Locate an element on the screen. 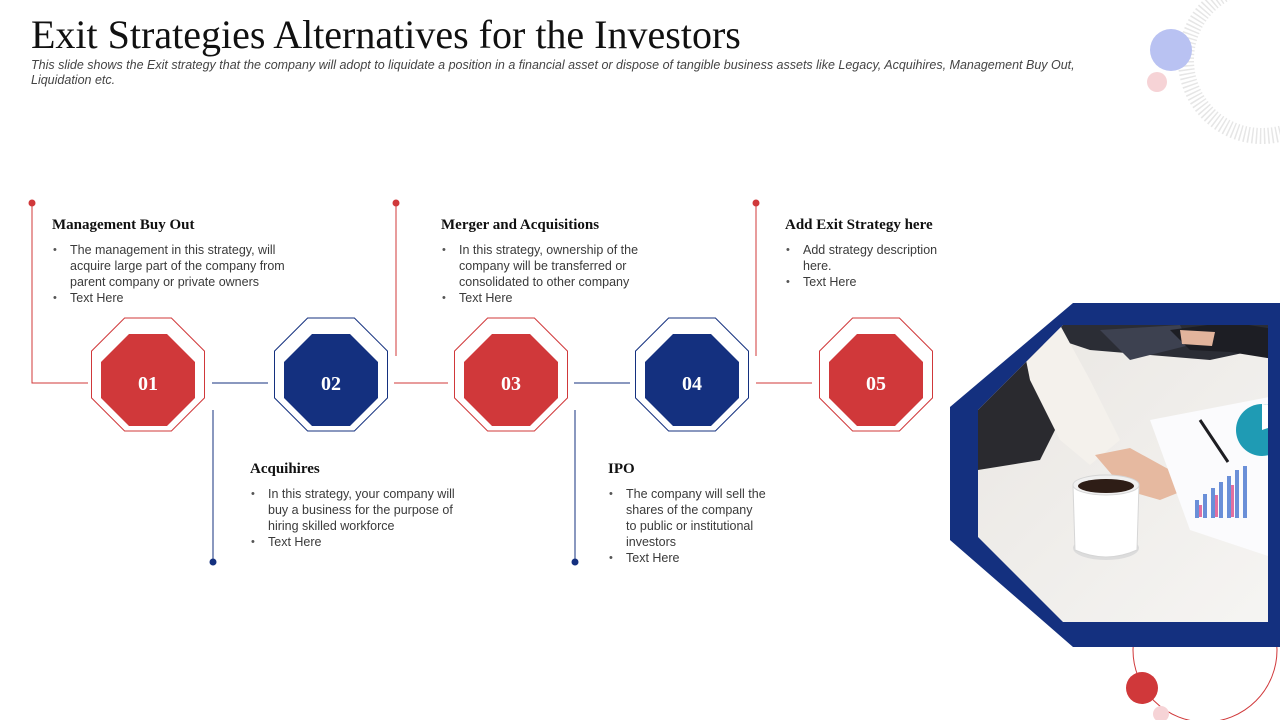  step-number-03: 03 is located at coordinates (511, 384).